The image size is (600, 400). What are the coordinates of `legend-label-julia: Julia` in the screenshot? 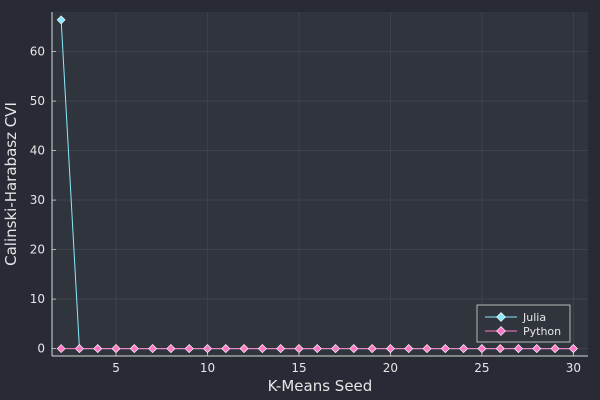 It's located at (534, 317).